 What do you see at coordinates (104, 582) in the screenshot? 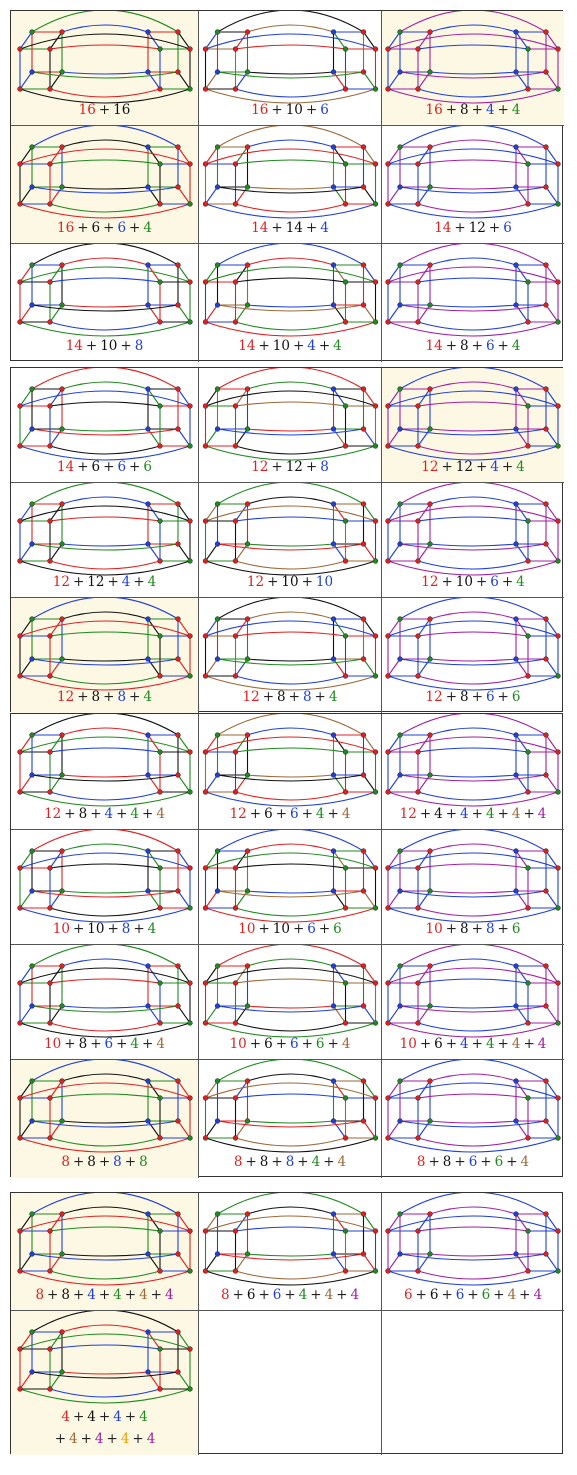
I see `caption: 12 +12 +4 +4` at bounding box center [104, 582].